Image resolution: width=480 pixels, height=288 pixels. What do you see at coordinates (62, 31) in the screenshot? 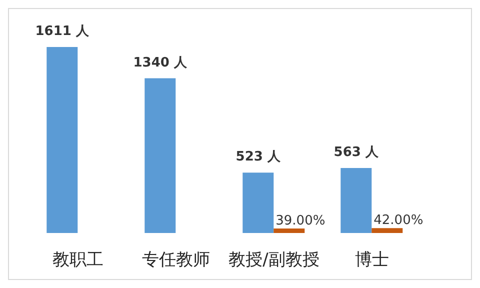
I see `data-label: 1611 人` at bounding box center [62, 31].